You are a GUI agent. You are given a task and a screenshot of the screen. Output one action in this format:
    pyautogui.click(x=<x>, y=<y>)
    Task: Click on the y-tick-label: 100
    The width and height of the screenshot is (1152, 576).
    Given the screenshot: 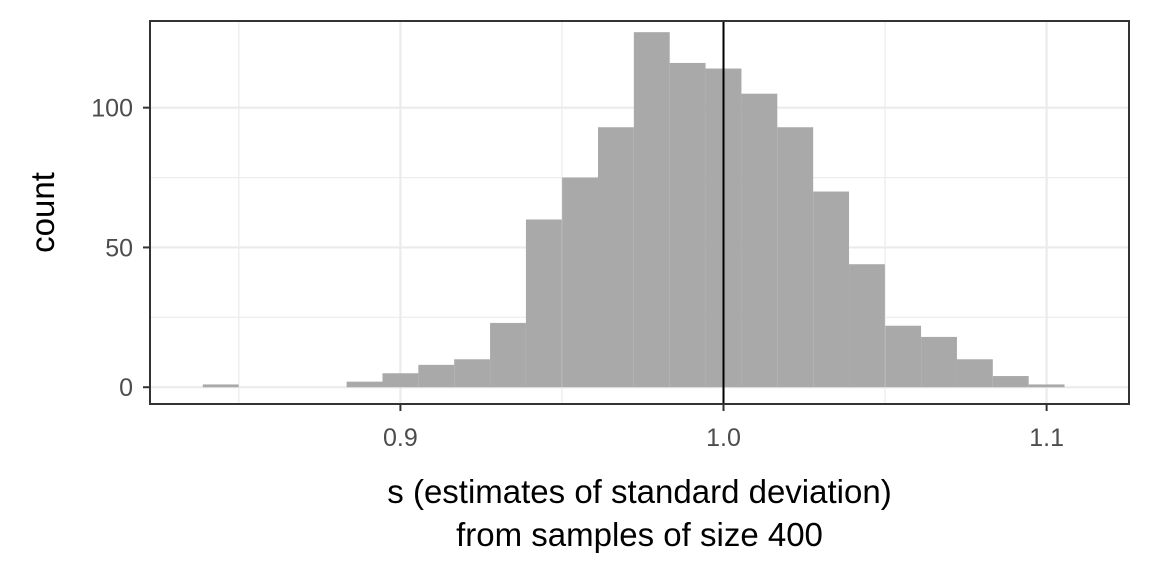 What is the action you would take?
    pyautogui.click(x=112, y=109)
    